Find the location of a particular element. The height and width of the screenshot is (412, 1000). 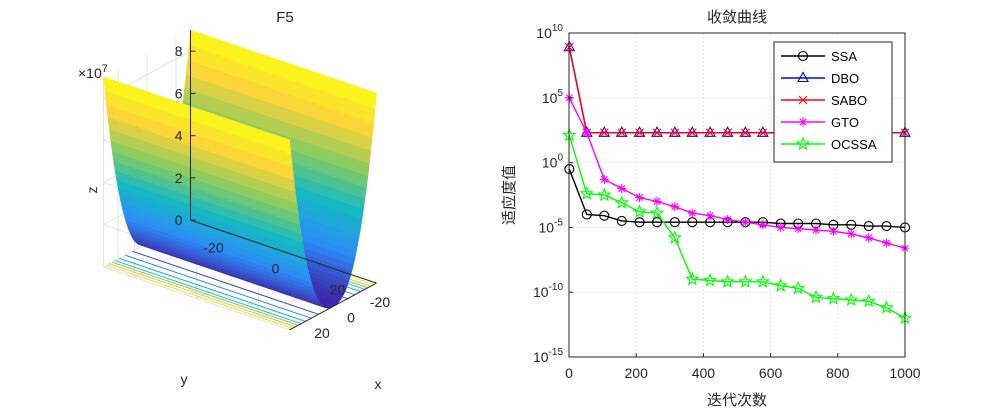

convergence-y-label: 适应度值 is located at coordinates (509, 195).